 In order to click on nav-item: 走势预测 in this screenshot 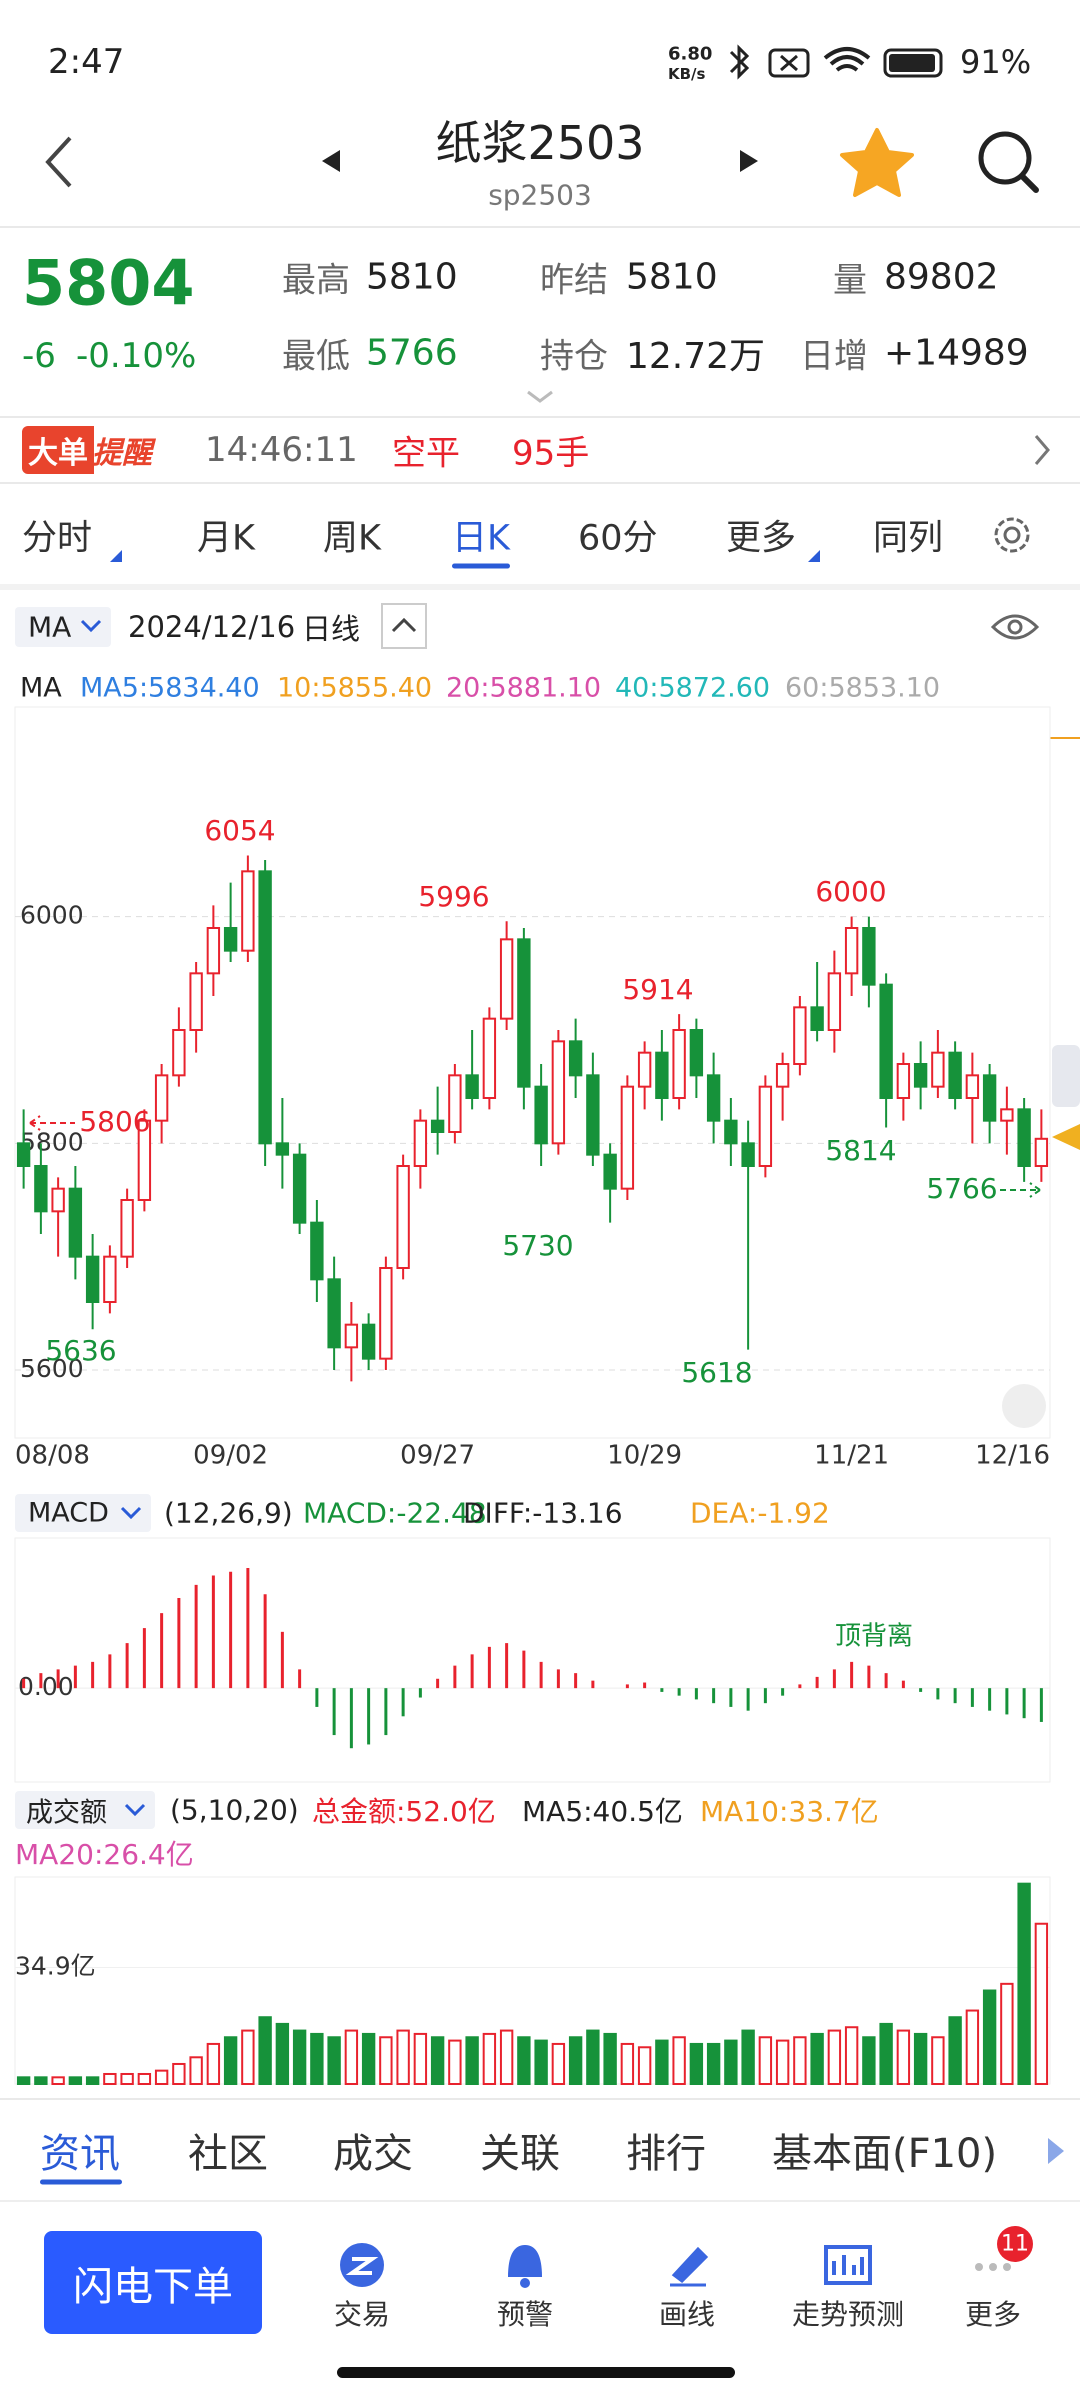, I will do `click(847, 2314)`.